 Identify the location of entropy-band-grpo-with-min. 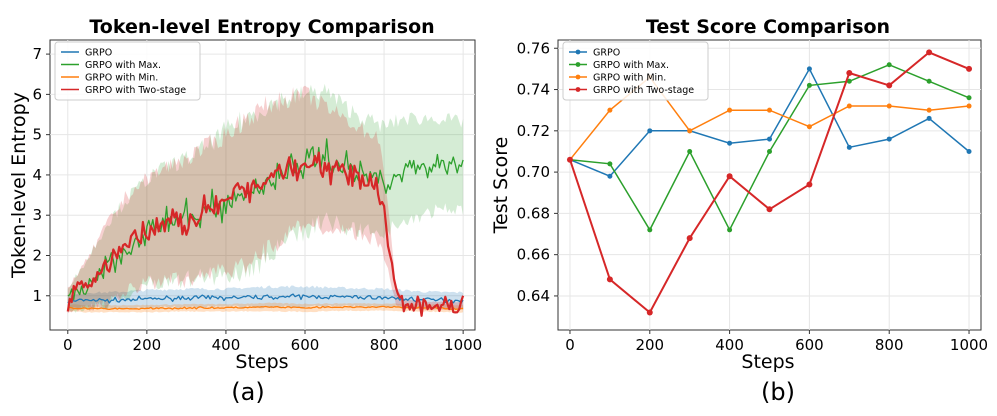
(265, 307).